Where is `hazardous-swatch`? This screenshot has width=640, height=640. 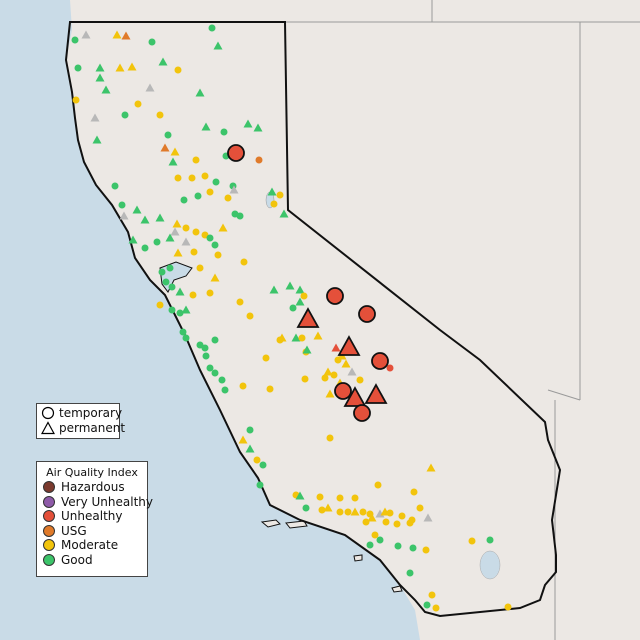
hazardous-swatch is located at coordinates (49, 487).